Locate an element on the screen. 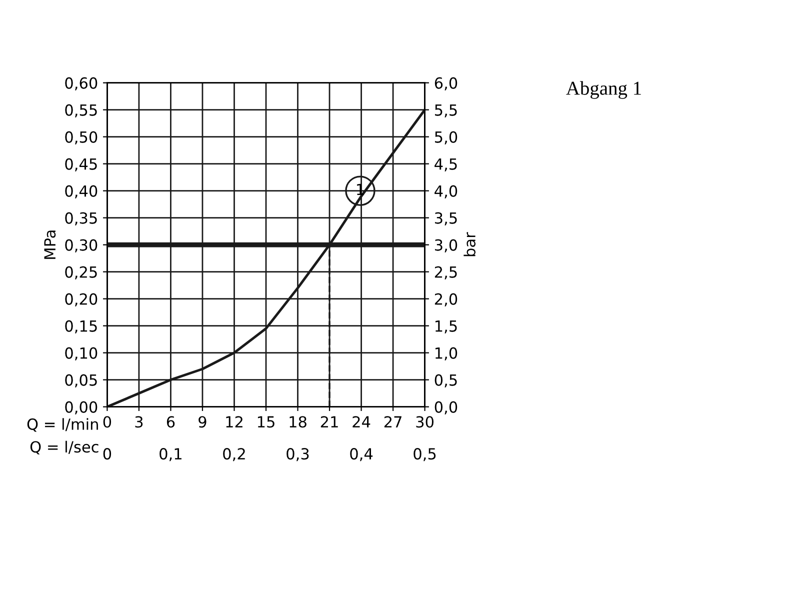 Image resolution: width=800 pixels, height=600 pixels. x-tick-label: 9 is located at coordinates (202, 422).